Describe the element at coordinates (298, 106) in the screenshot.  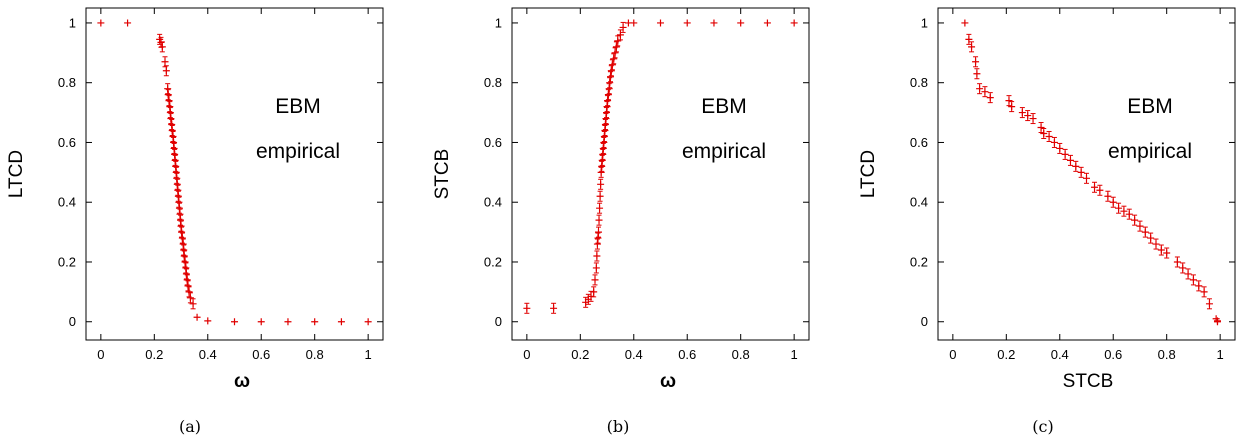
I see `annotation-line-1: EBM` at that location.